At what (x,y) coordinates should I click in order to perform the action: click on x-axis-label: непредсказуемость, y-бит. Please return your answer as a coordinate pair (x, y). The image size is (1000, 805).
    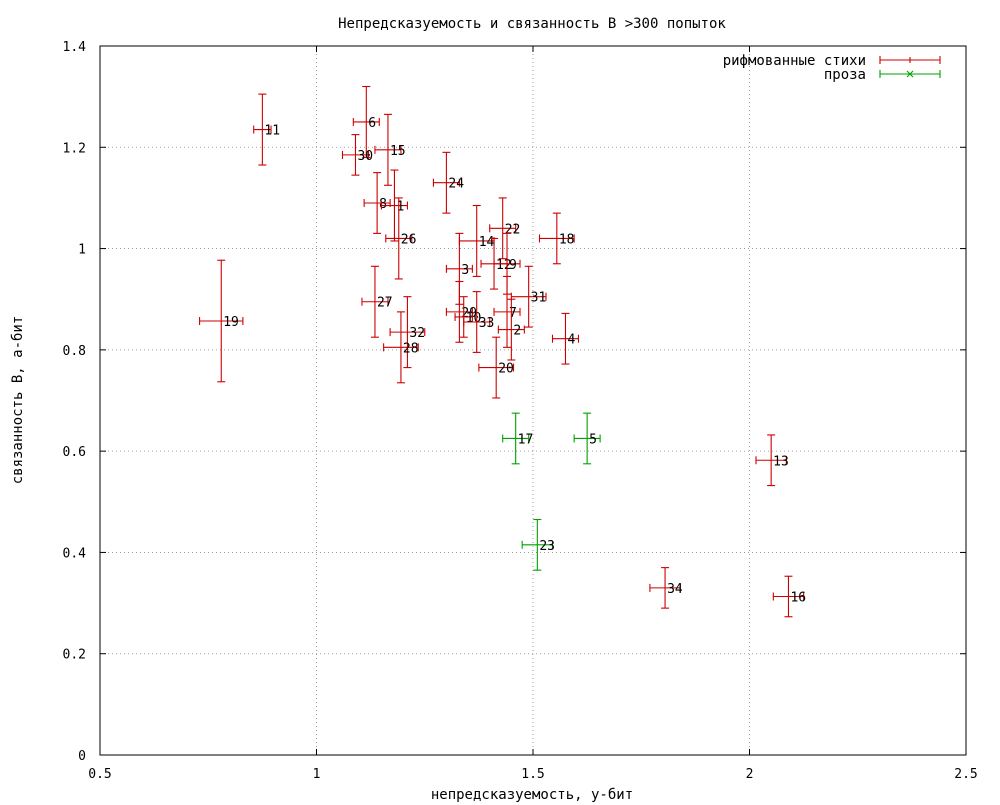
    Looking at the image, I should click on (532, 795).